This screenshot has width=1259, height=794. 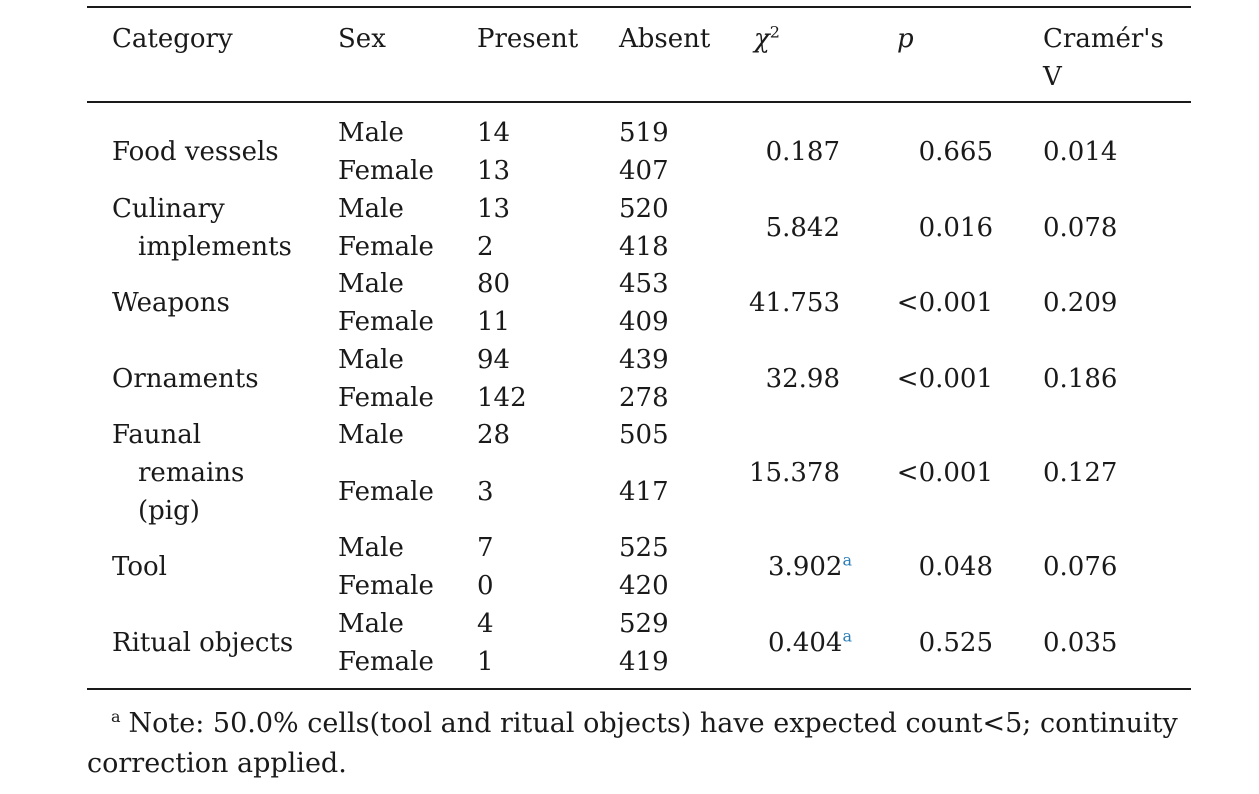 I want to click on present-count-male: 14, so click(x=494, y=133).